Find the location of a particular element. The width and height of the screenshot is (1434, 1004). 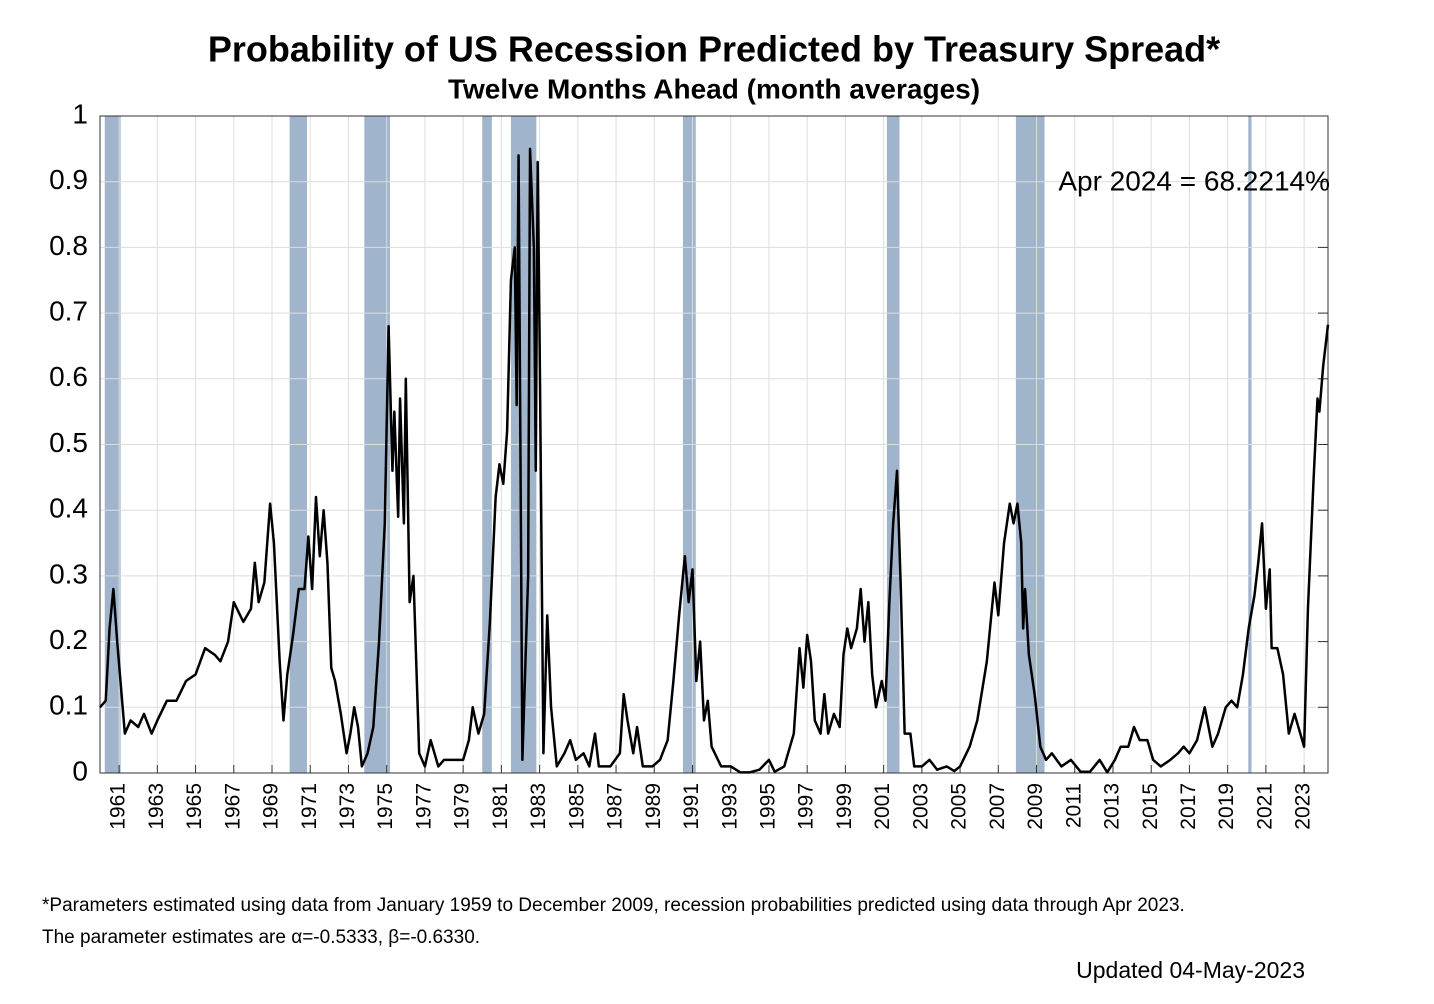

chart-subtitle: Twelve Months Ahead (month averages) is located at coordinates (714, 88).